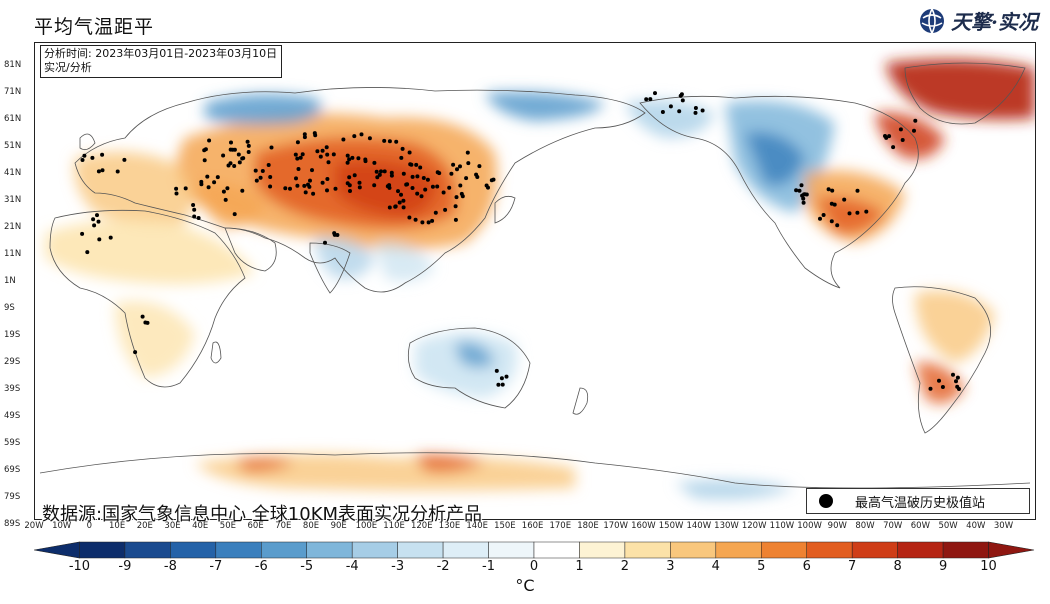 Image resolution: width=1050 pixels, height=604 pixels. I want to click on colorbar-tick-label: -5, so click(307, 566).